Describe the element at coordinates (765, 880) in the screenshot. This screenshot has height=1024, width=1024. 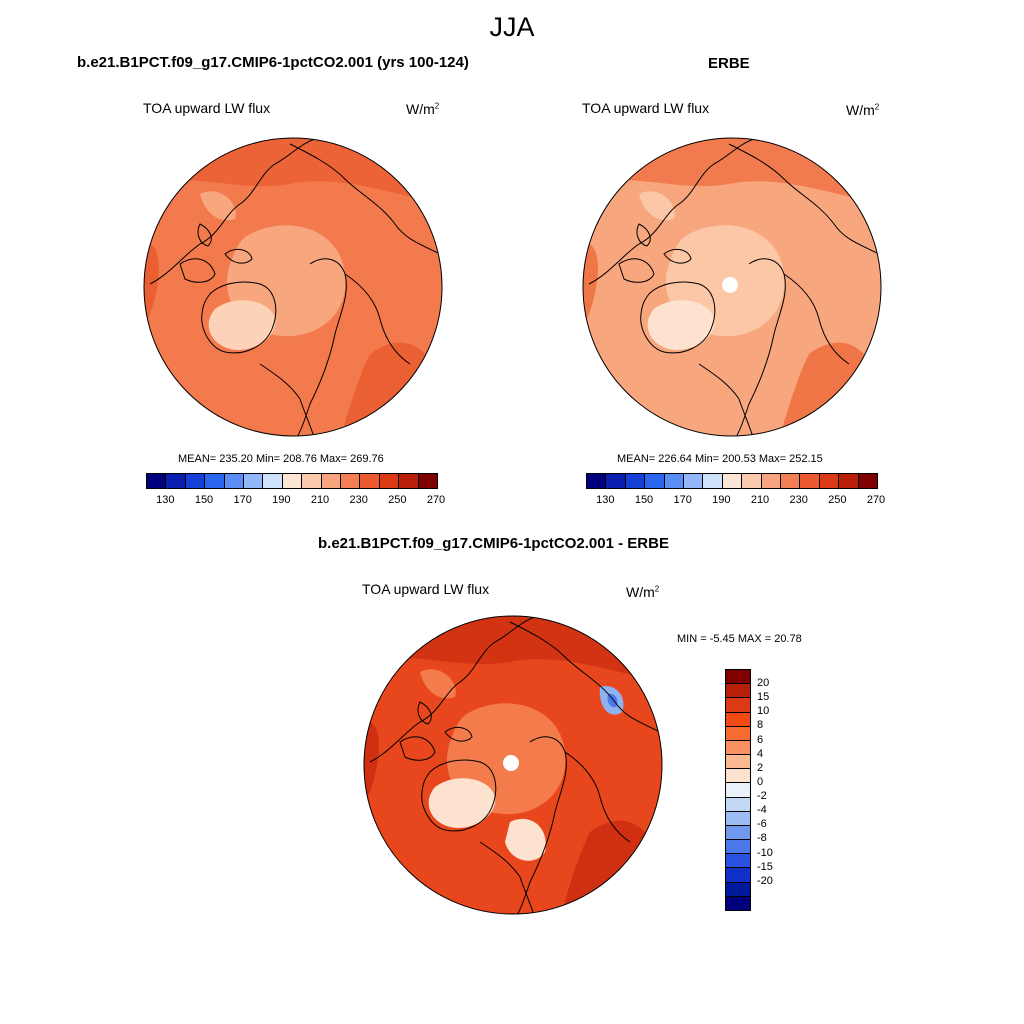
I see `colorbar-tick-label: -20` at that location.